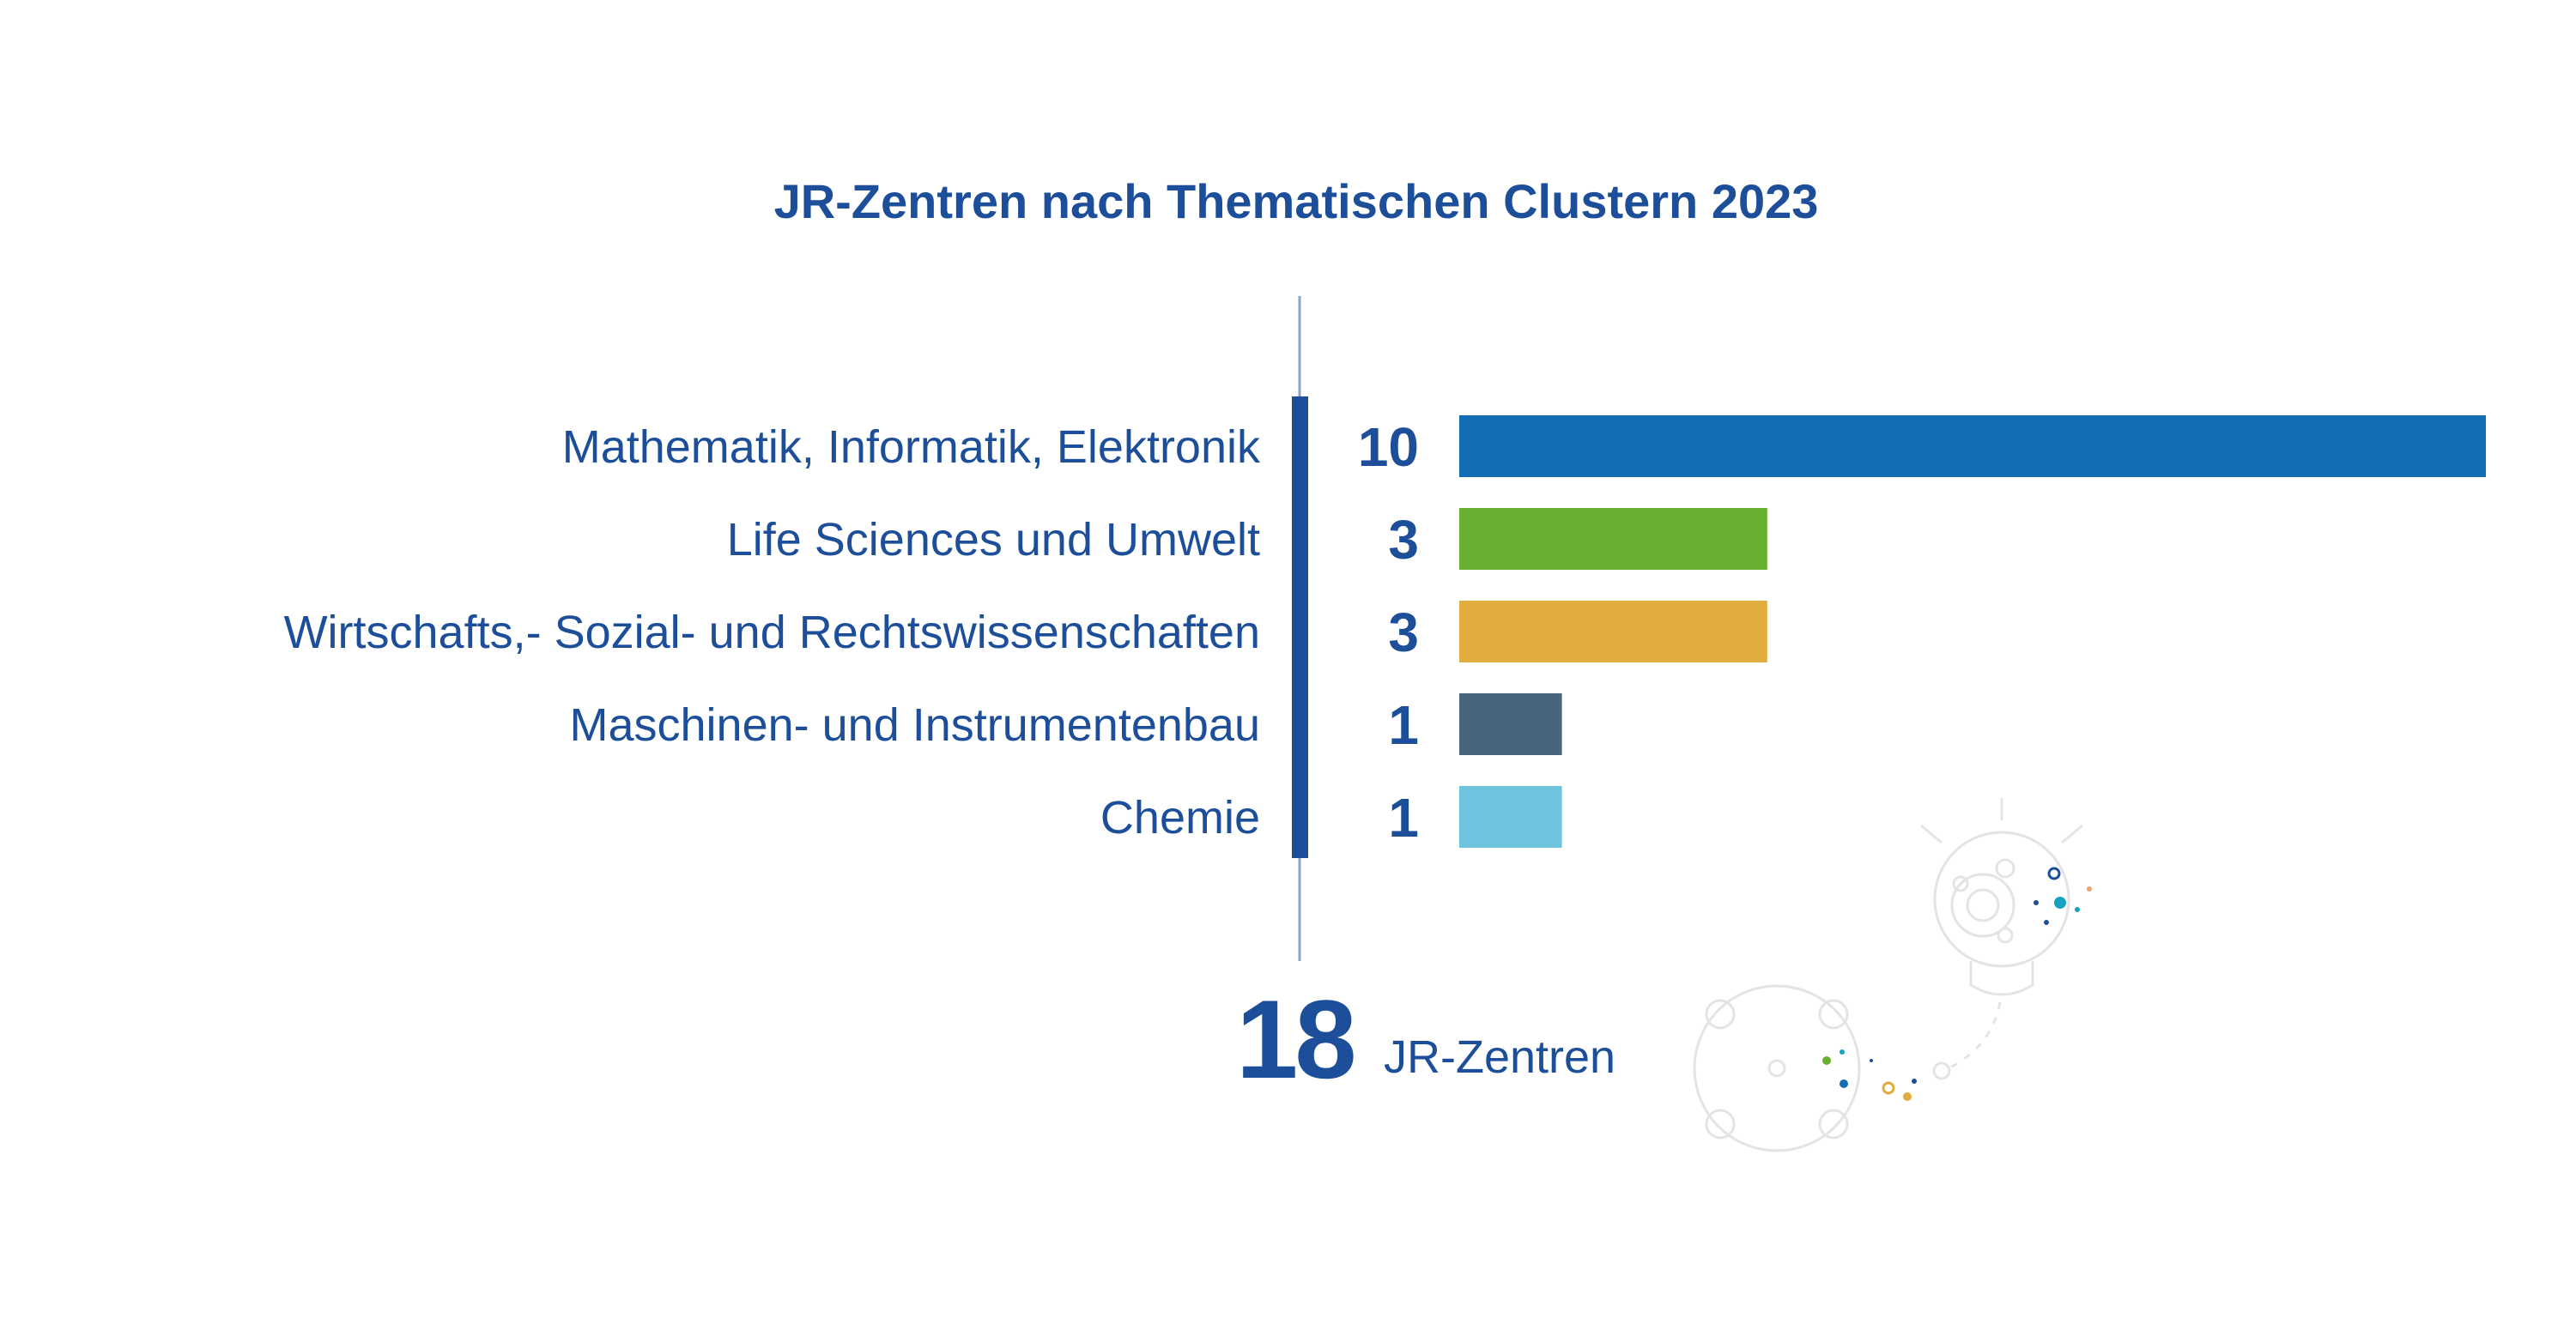 The height and width of the screenshot is (1318, 2576). What do you see at coordinates (1300, 627) in the screenshot?
I see `axis-line` at bounding box center [1300, 627].